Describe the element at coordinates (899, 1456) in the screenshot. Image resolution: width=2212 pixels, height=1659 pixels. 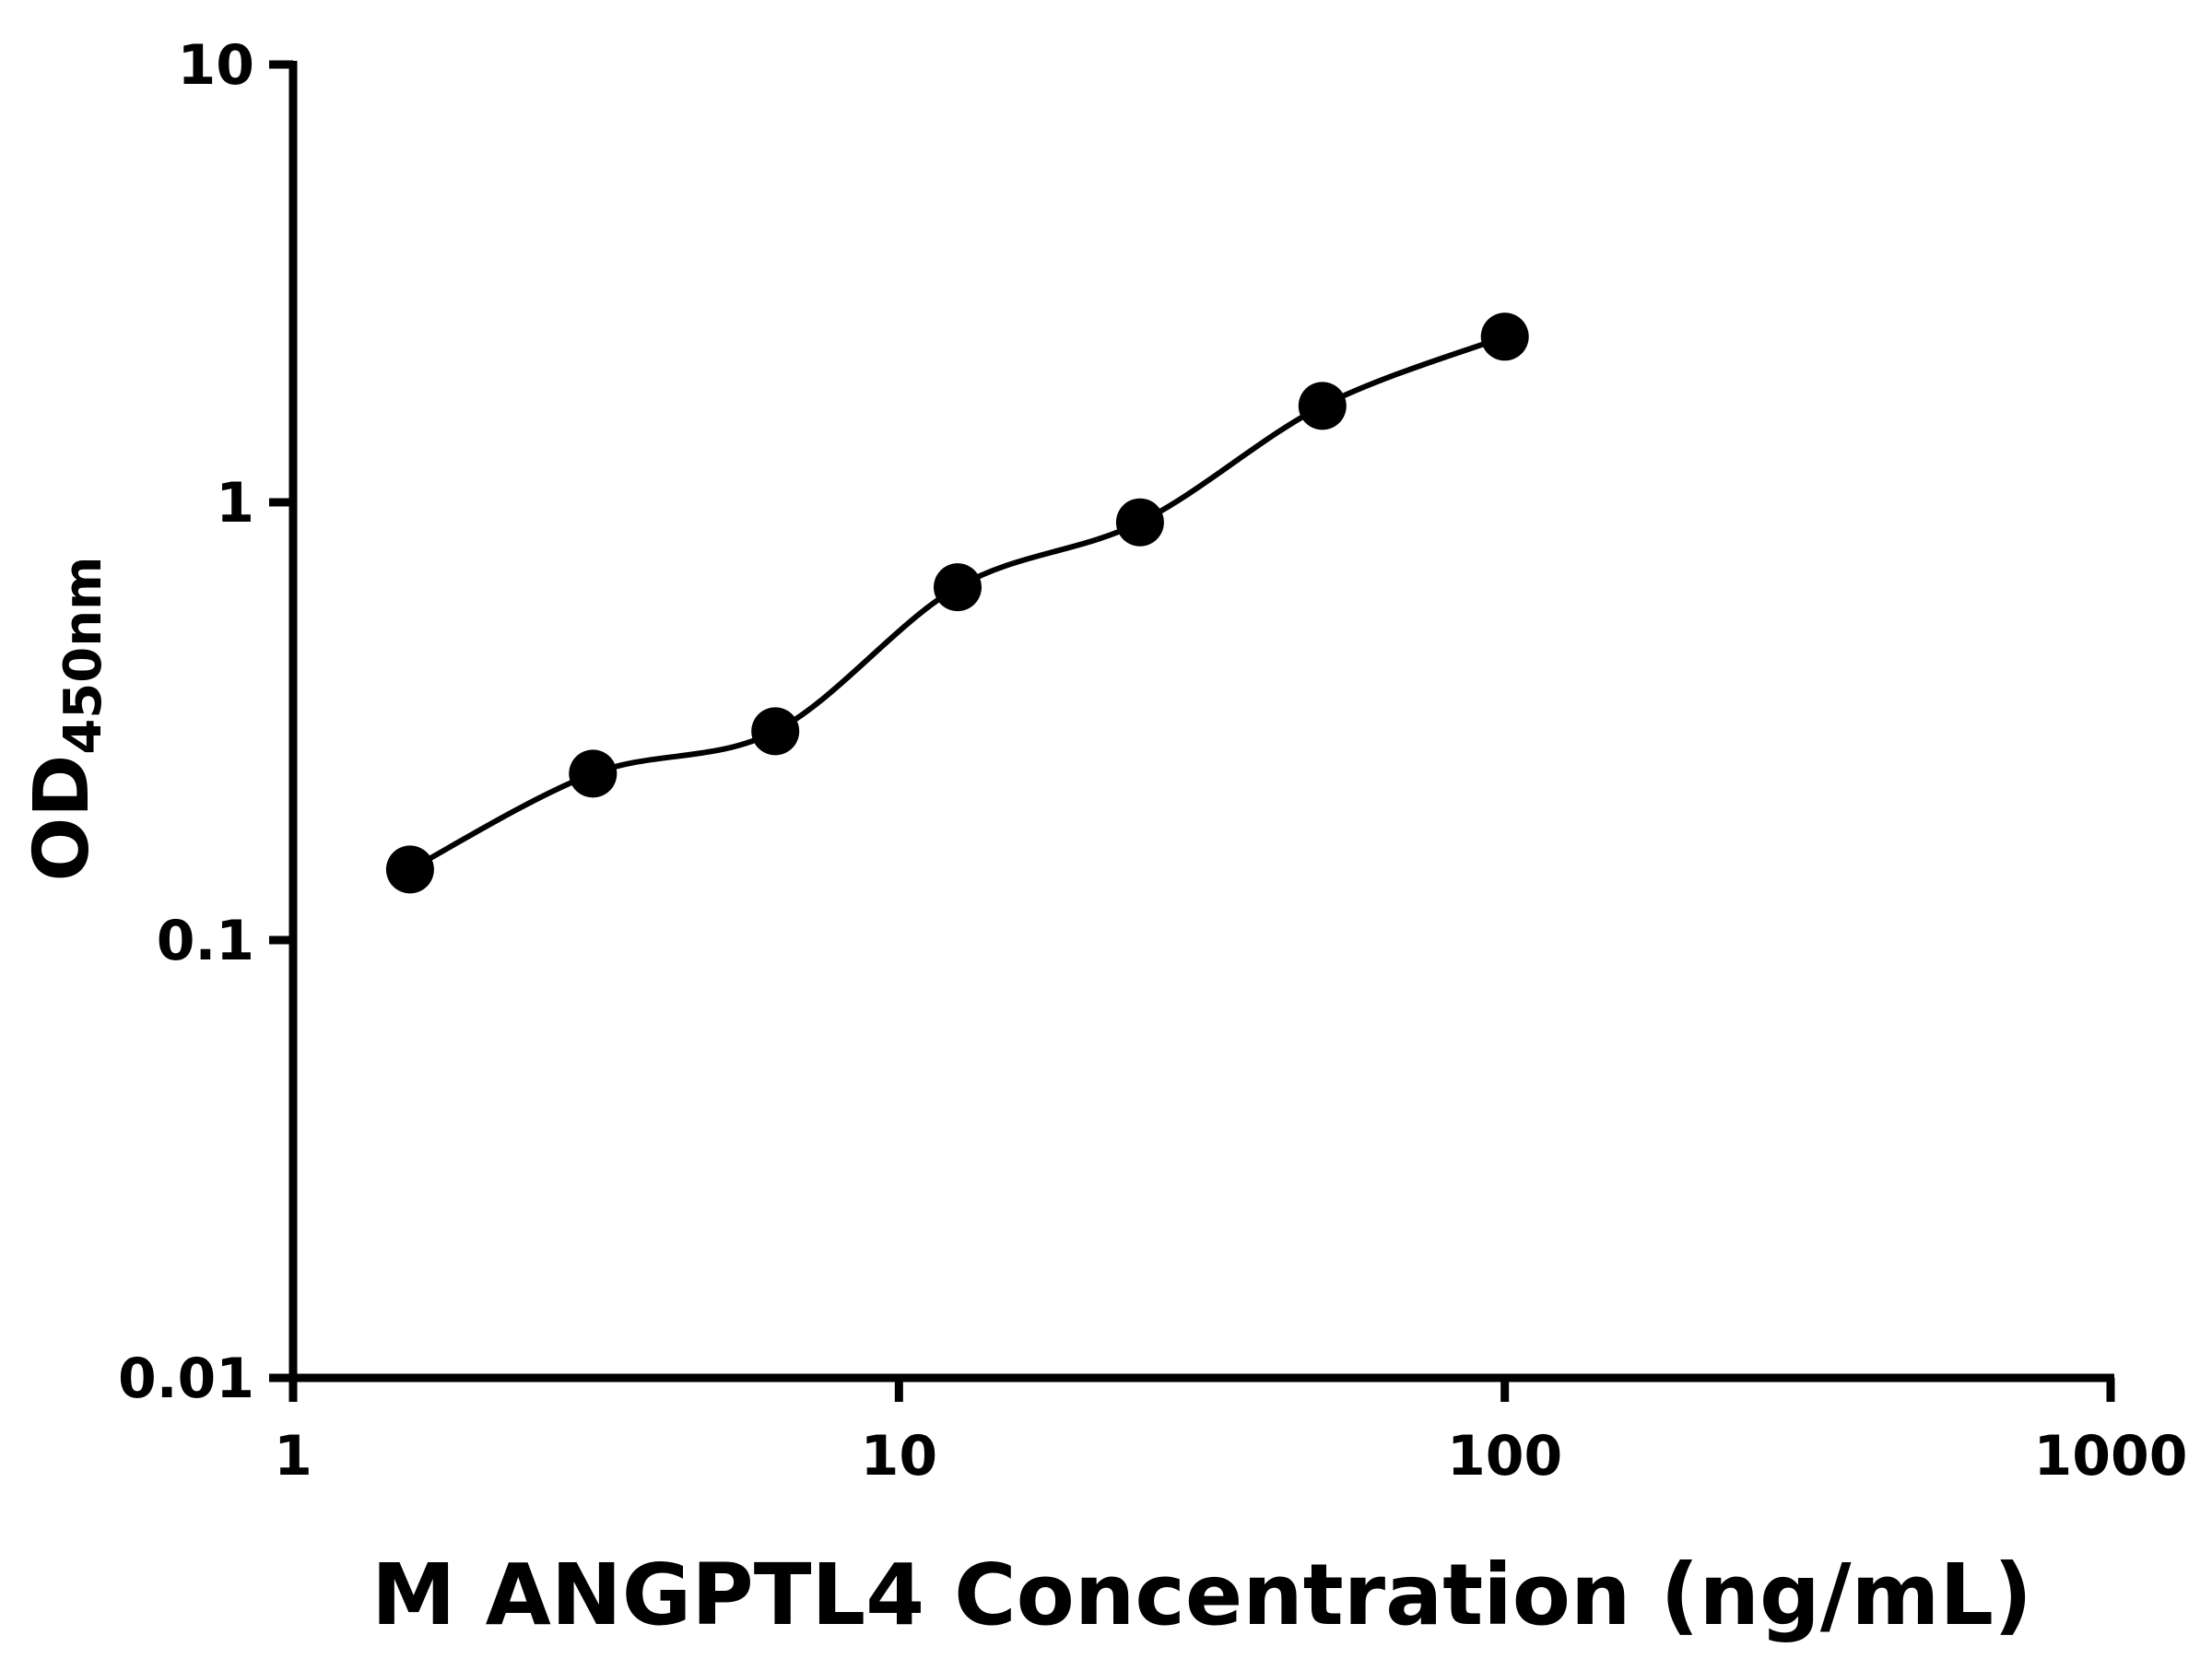
I see `x-tick-label: 10` at that location.